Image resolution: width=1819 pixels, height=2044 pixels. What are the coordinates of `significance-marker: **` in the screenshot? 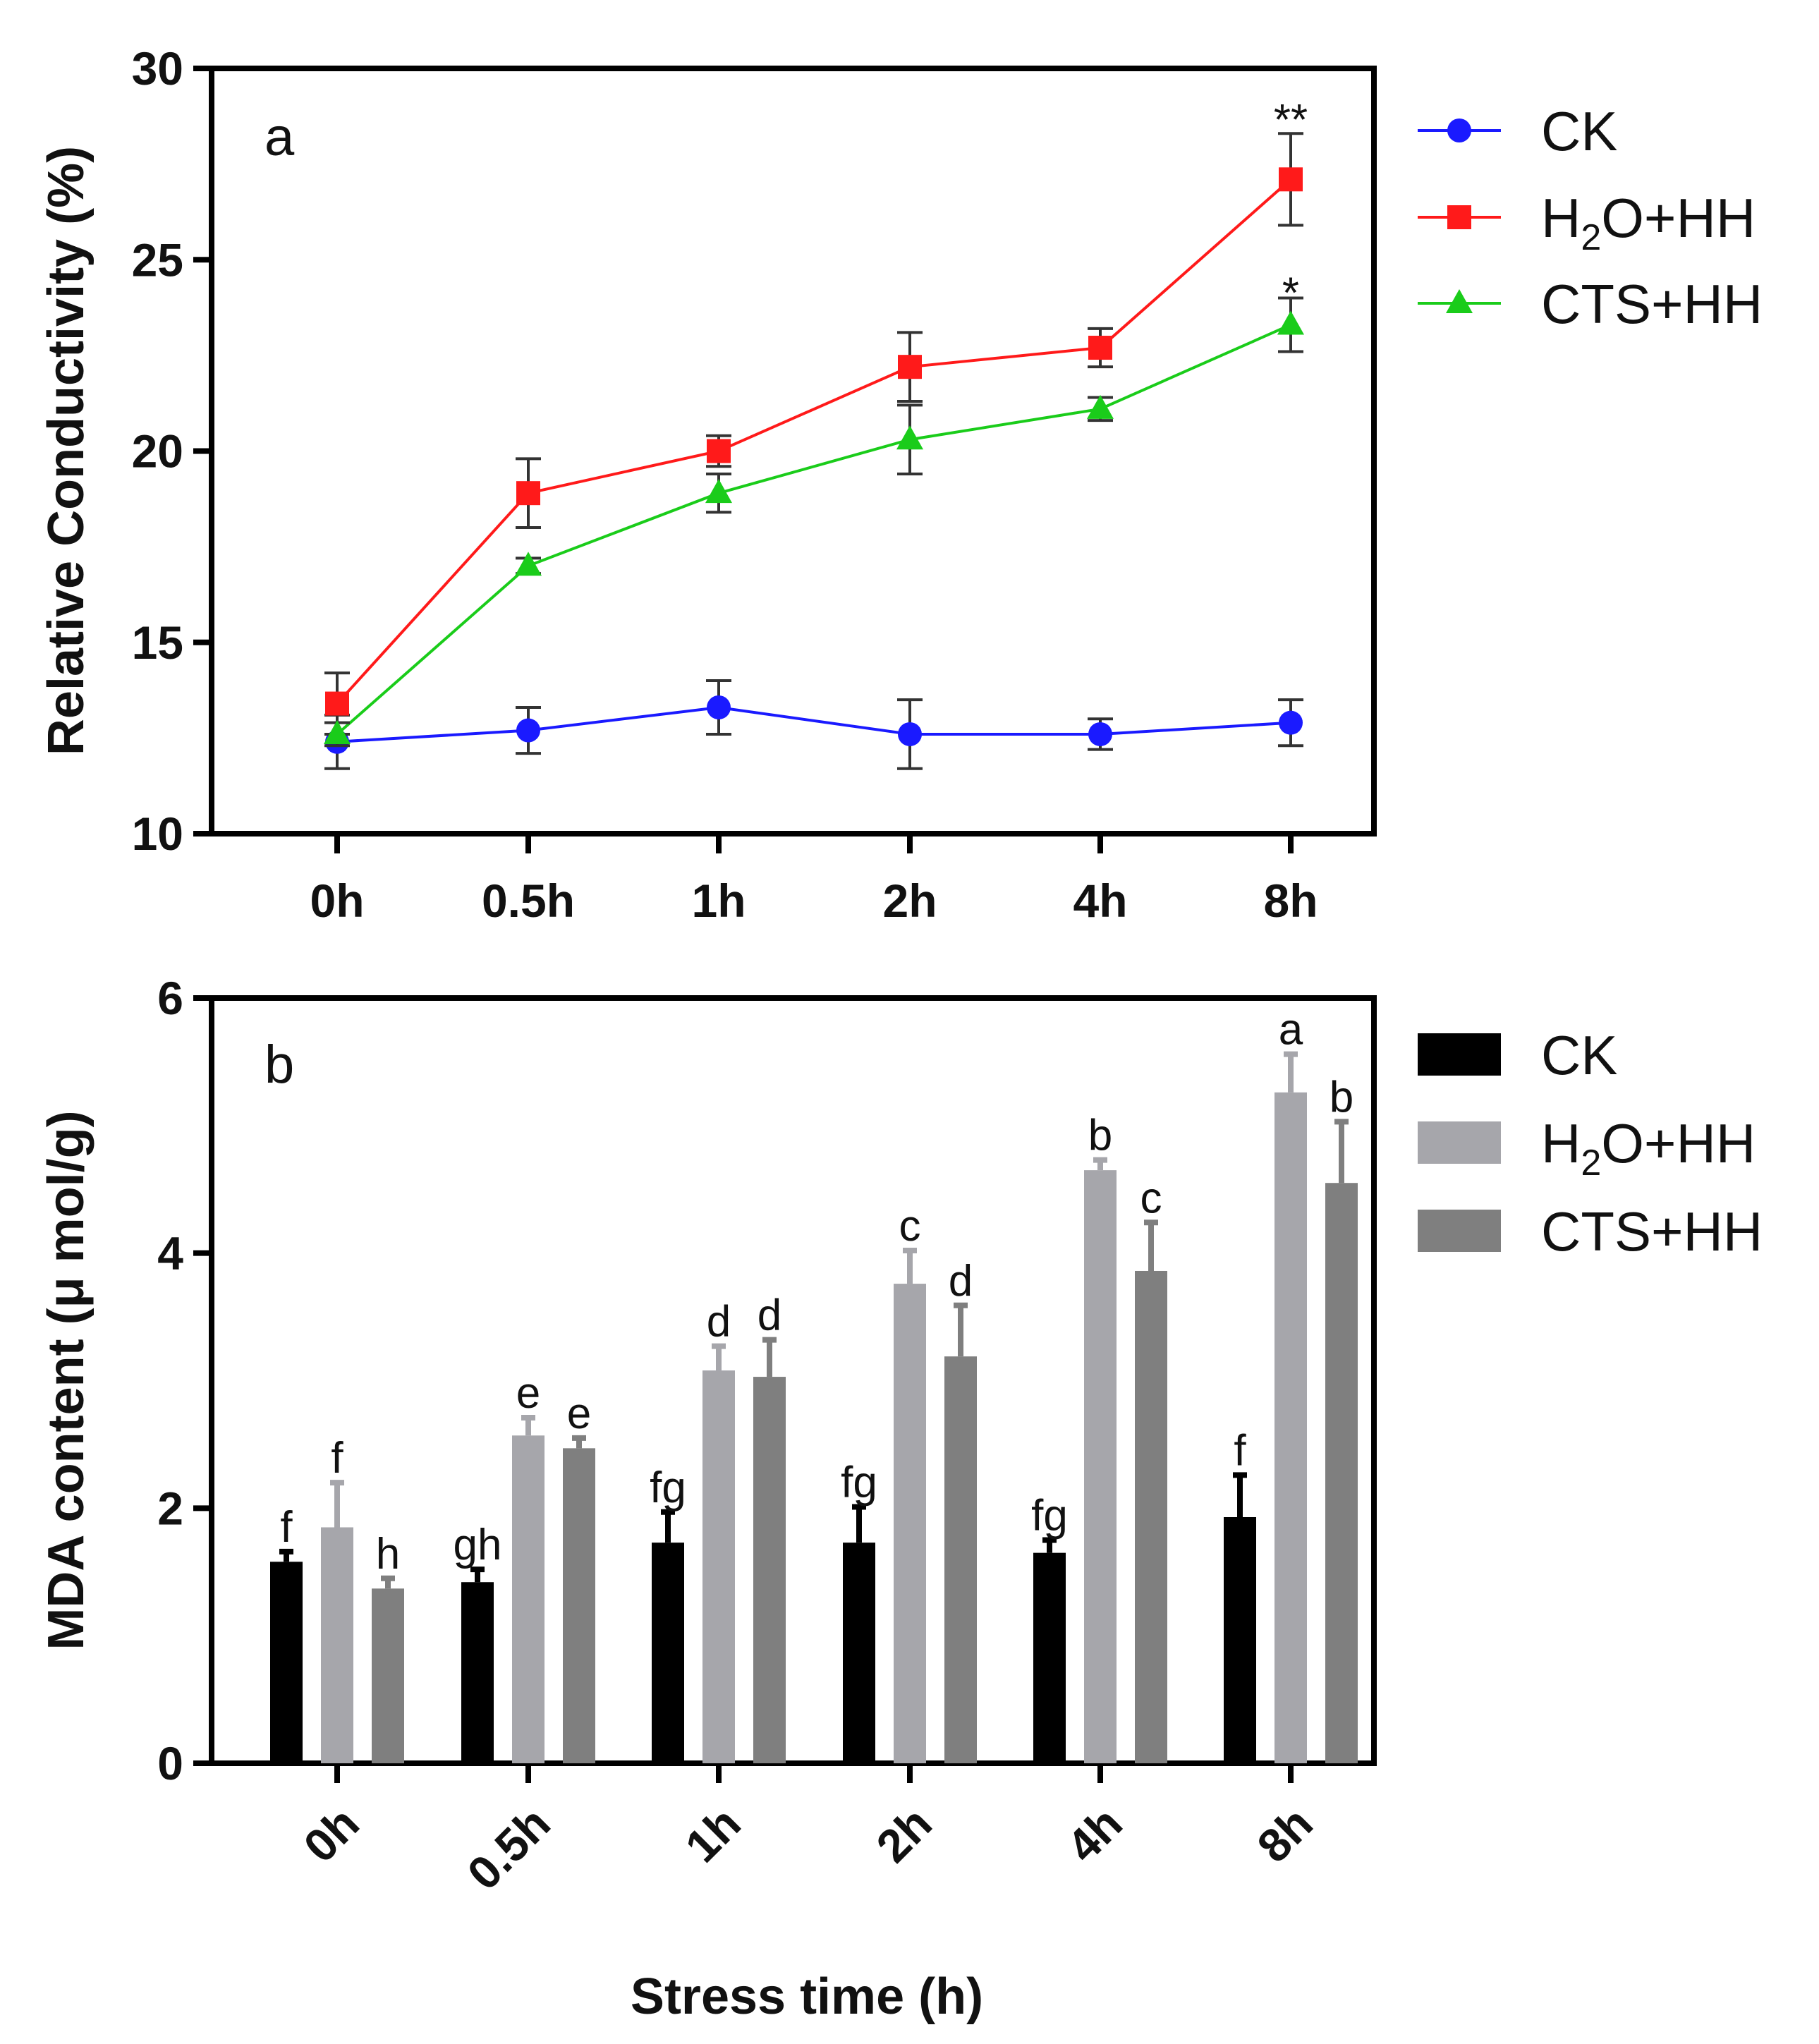 It's located at (1291, 120).